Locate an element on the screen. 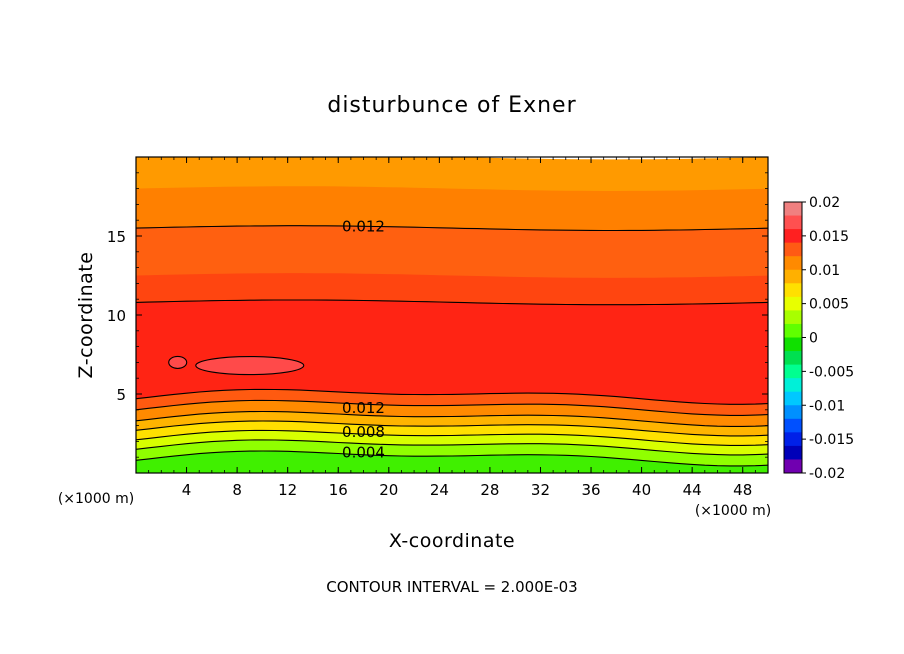  x-tick-label: 20 is located at coordinates (388, 490).